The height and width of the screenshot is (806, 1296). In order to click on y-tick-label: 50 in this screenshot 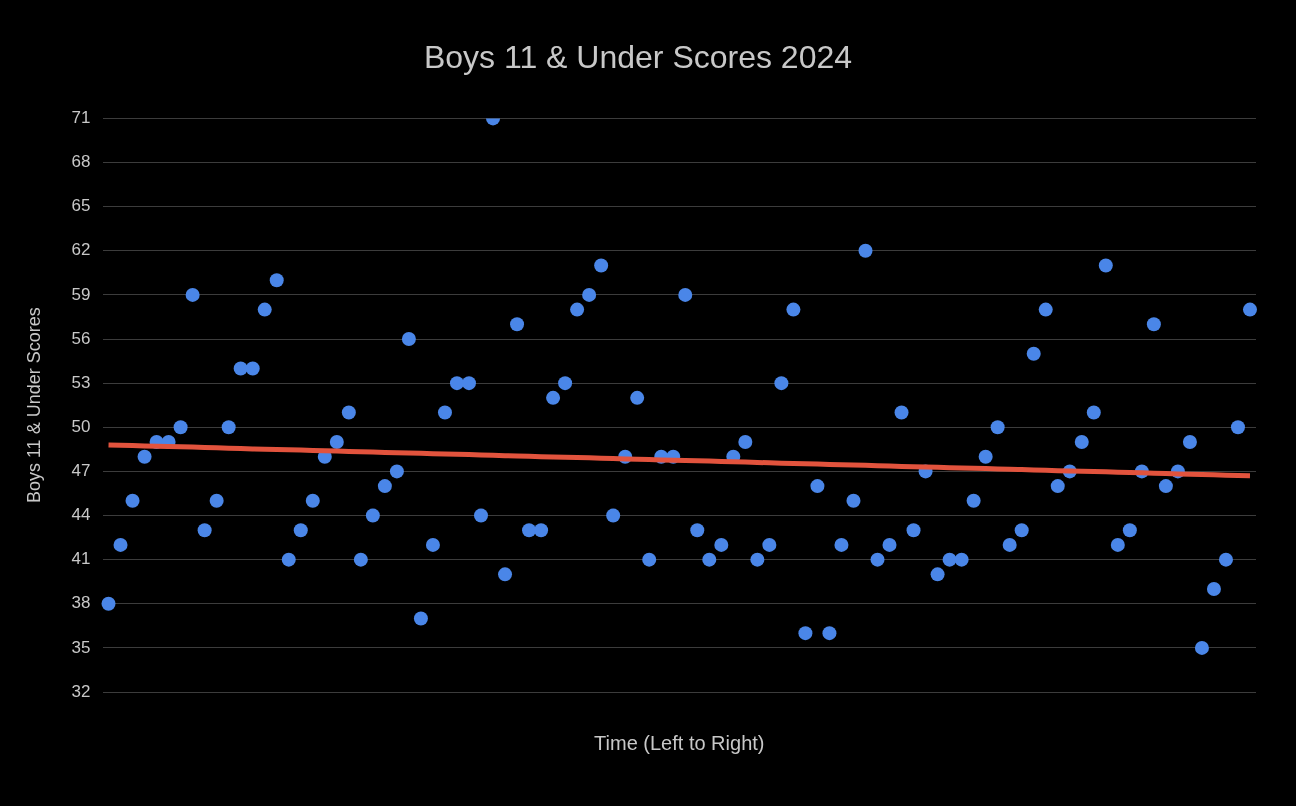, I will do `click(81, 426)`.